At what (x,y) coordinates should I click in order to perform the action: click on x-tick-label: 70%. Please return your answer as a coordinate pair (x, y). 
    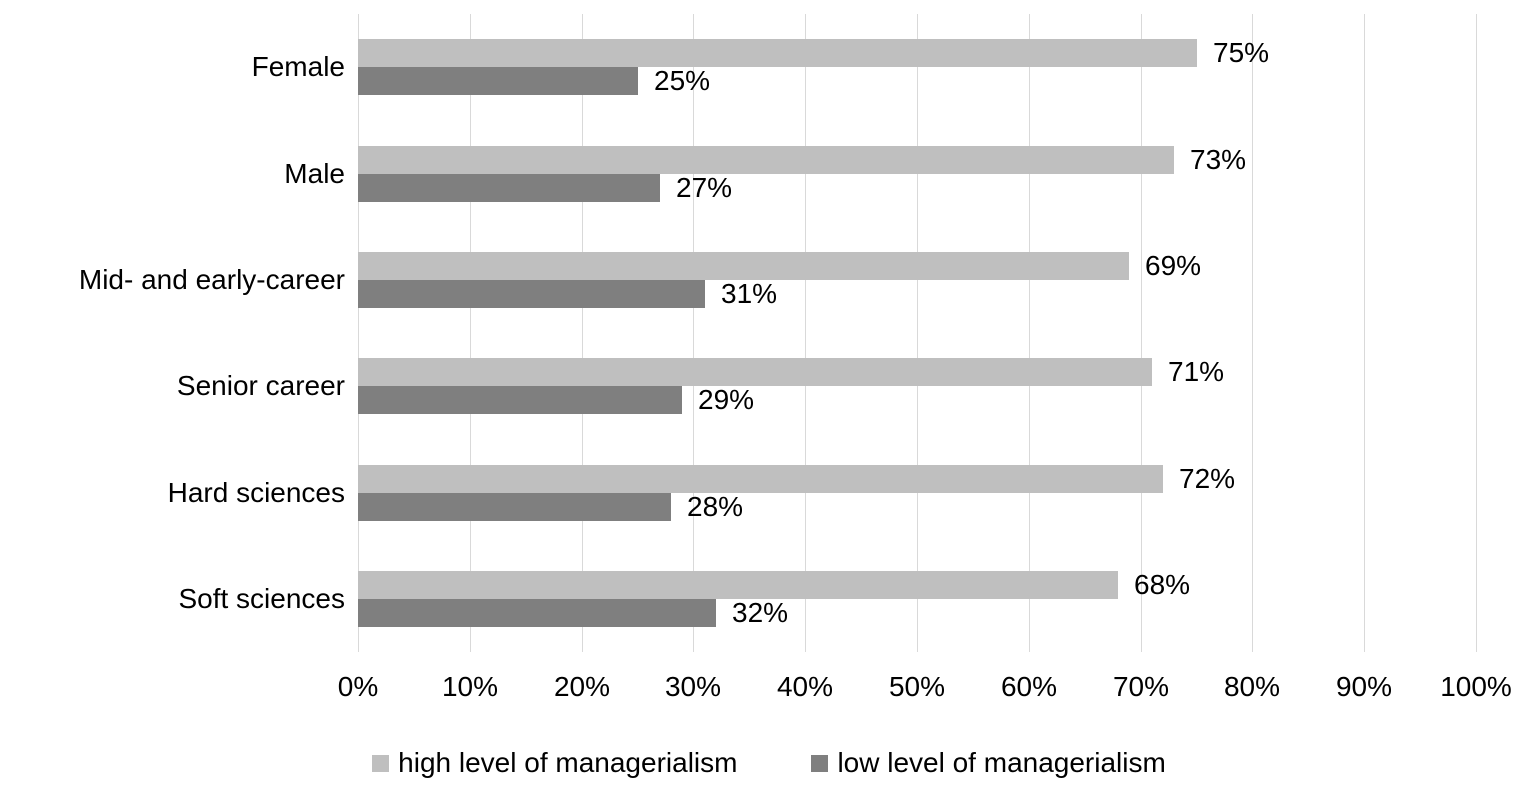
    Looking at the image, I should click on (1141, 686).